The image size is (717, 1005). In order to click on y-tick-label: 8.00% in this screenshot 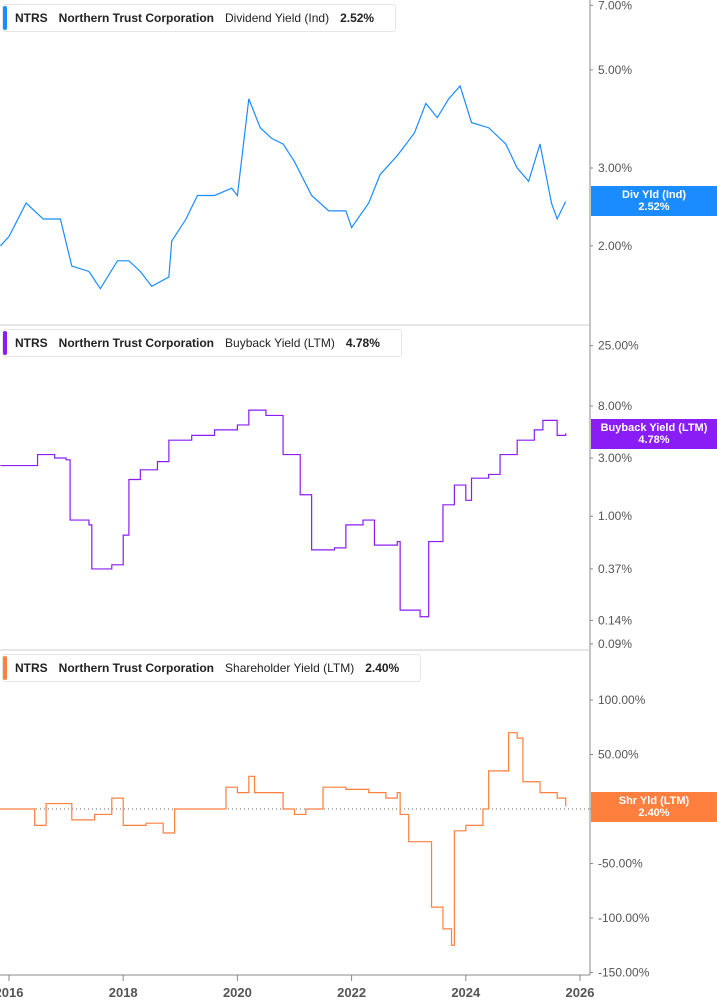, I will do `click(615, 406)`.